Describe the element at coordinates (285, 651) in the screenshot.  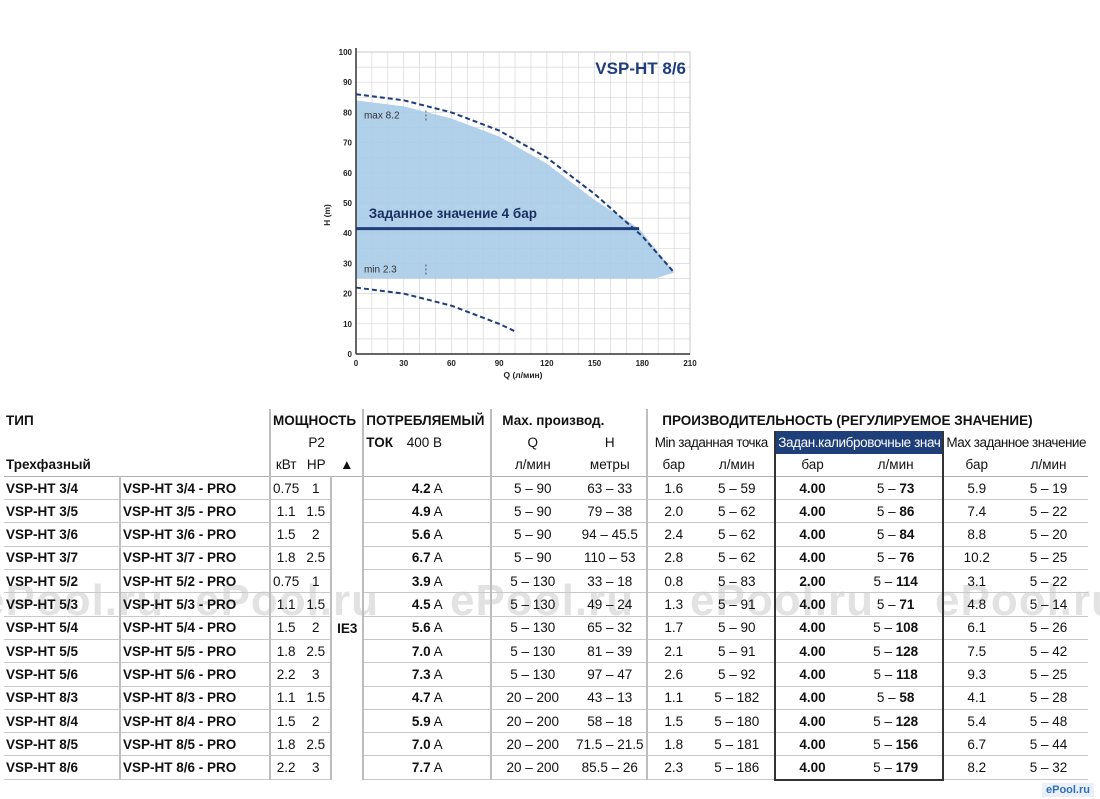
I see `kw-cell: 1.8` at that location.